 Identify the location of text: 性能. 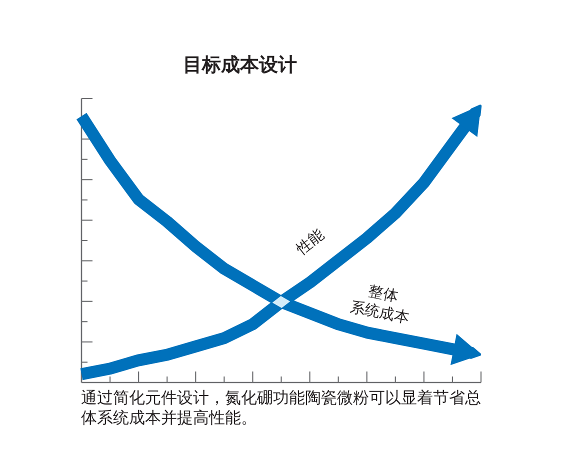
(310, 242).